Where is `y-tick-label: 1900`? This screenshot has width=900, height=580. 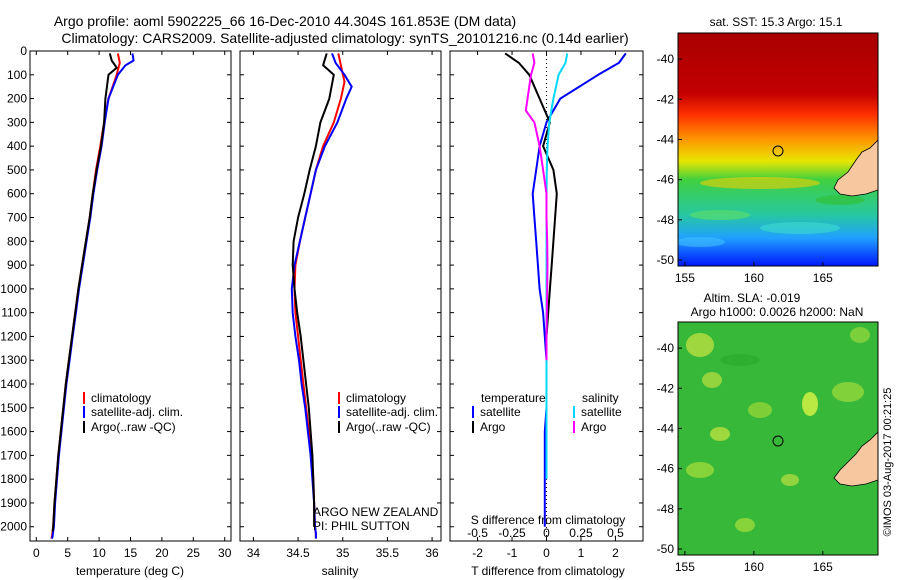 y-tick-label: 1900 is located at coordinates (13, 503).